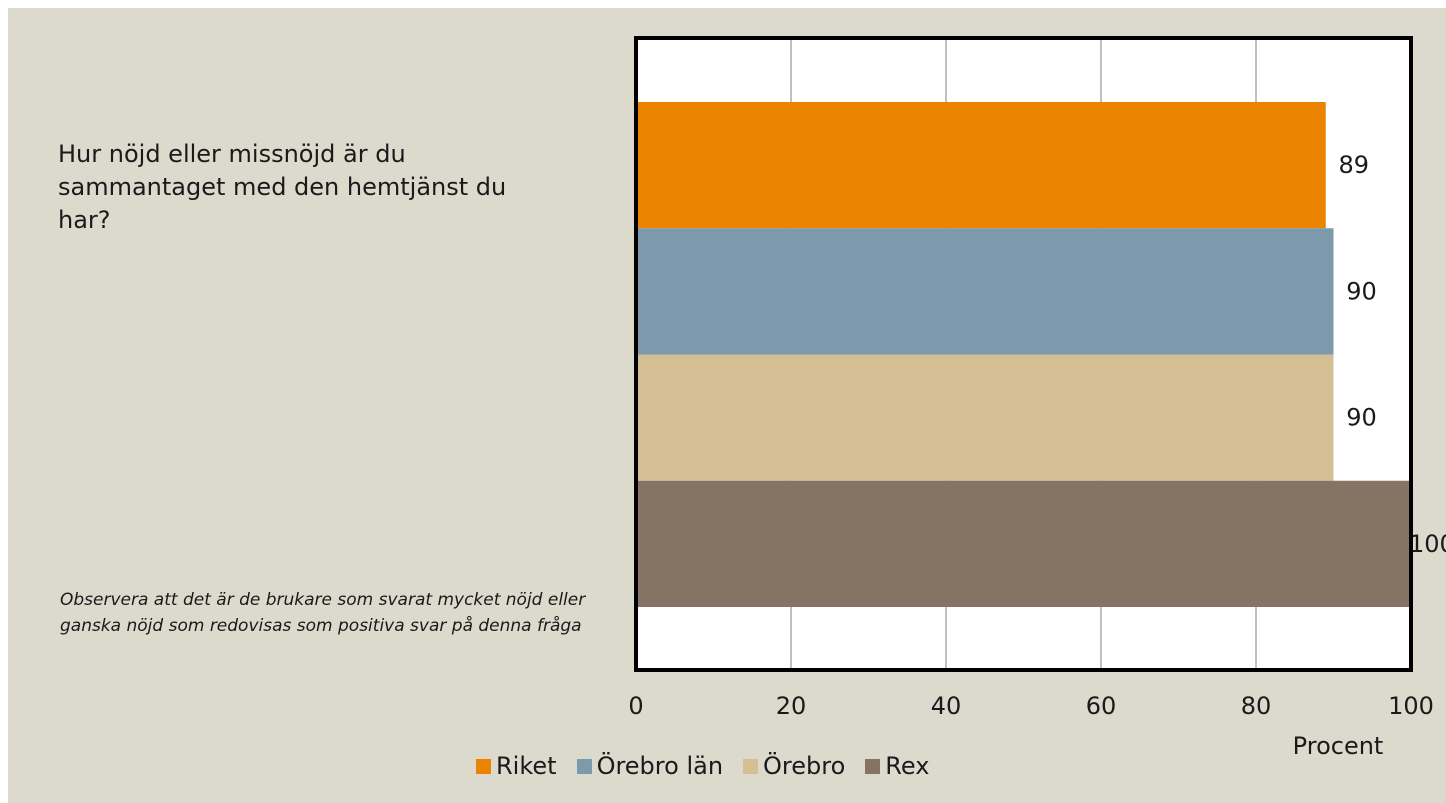 The height and width of the screenshot is (803, 1446). I want to click on x-tick-label: 60, so click(1101, 706).